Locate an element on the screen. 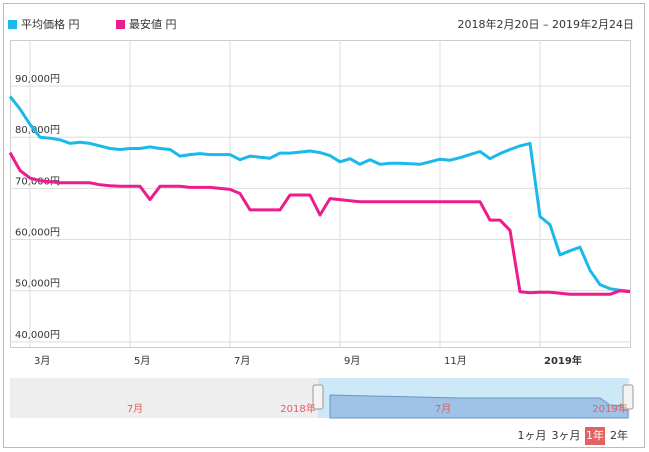 This screenshot has height=452, width=649. x-tick-label: 3月 is located at coordinates (42, 361).